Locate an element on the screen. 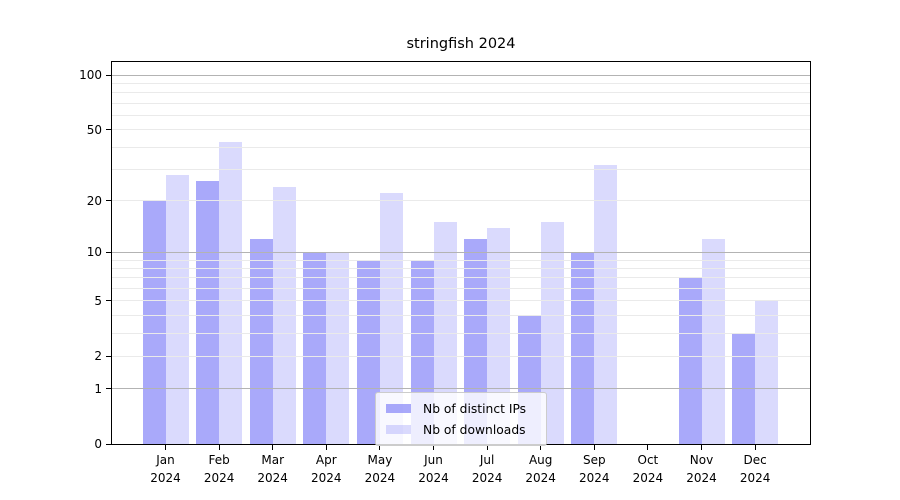 The width and height of the screenshot is (900, 500). bar-nov-distinct-ips is located at coordinates (690, 360).